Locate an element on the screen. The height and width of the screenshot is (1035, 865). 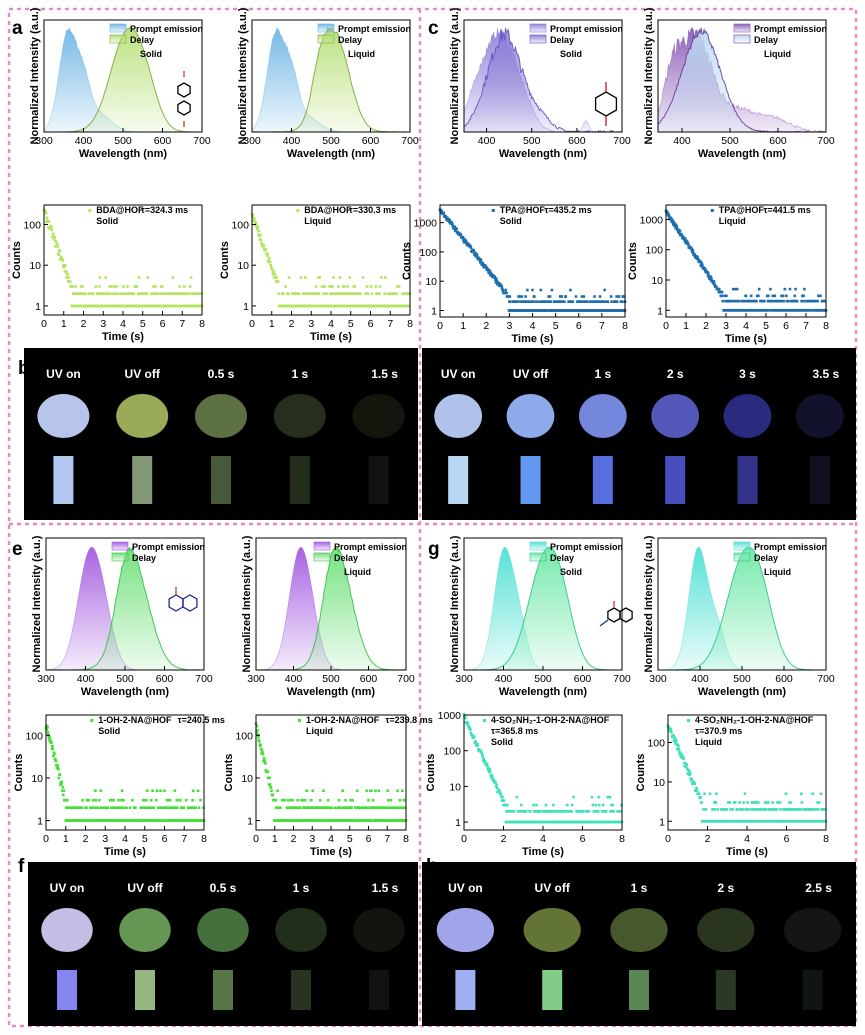
photo-strip-d: UV on UV off 1 s 2 s 3 s 3.5 s is located at coordinates (639, 434).